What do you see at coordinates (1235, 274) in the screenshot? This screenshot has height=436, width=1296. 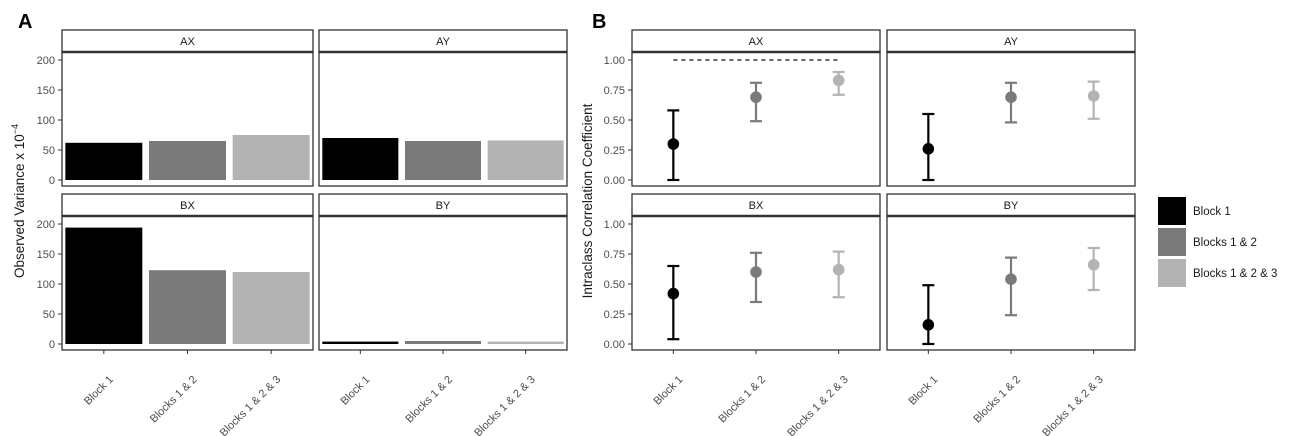 I see `legend-label: Blocks 1 & 2 & 3` at bounding box center [1235, 274].